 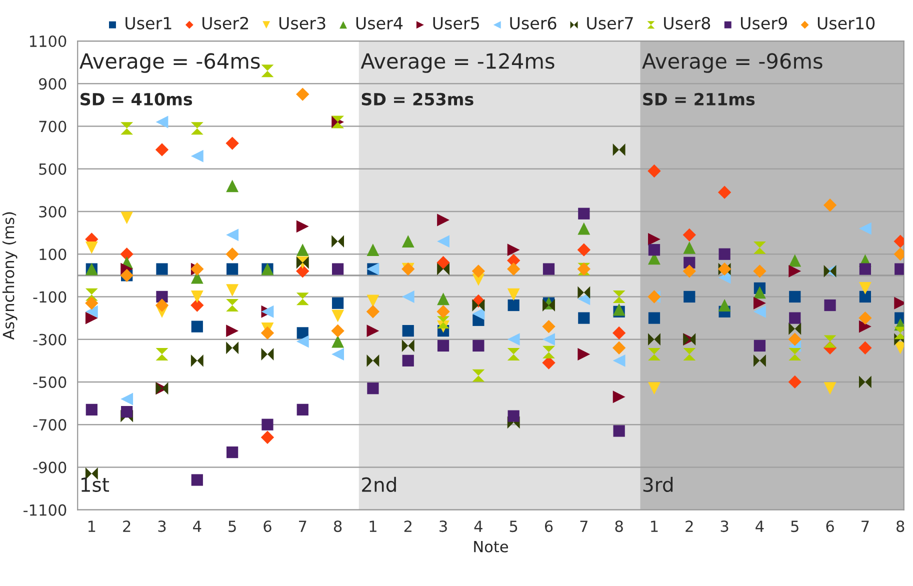 What do you see at coordinates (52, 212) in the screenshot?
I see `y-tick-label: 300` at bounding box center [52, 212].